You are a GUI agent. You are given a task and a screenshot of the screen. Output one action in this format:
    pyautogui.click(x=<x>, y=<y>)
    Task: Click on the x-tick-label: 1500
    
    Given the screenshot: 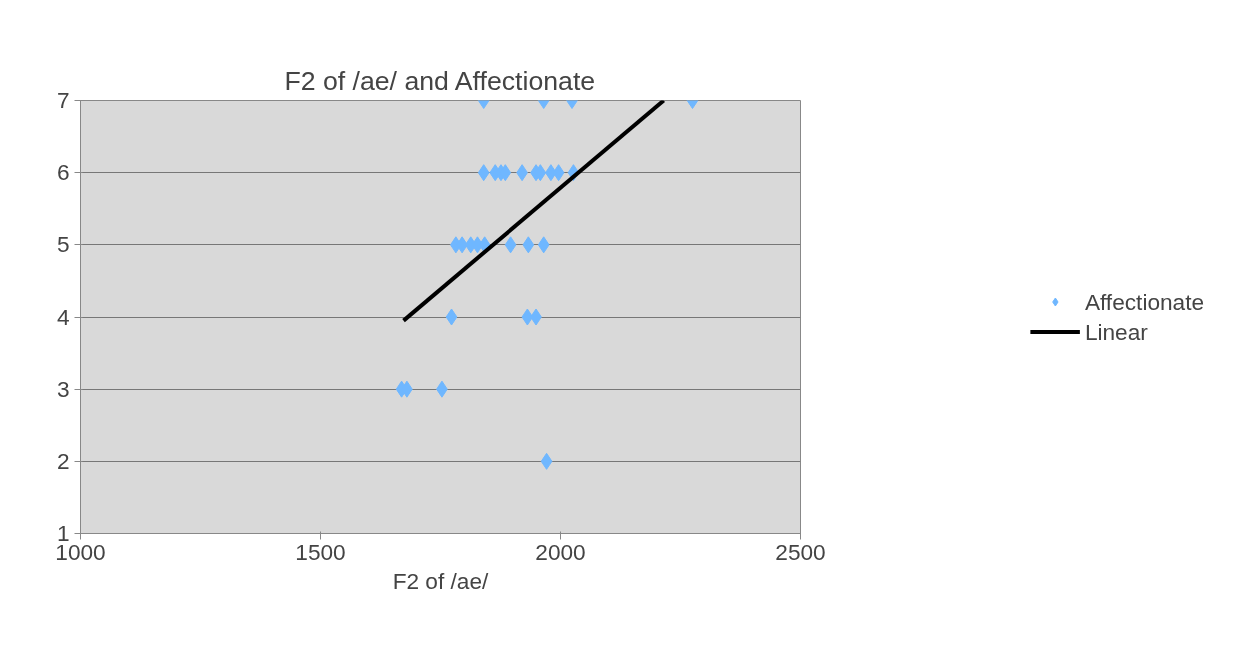 What is the action you would take?
    pyautogui.click(x=320, y=551)
    